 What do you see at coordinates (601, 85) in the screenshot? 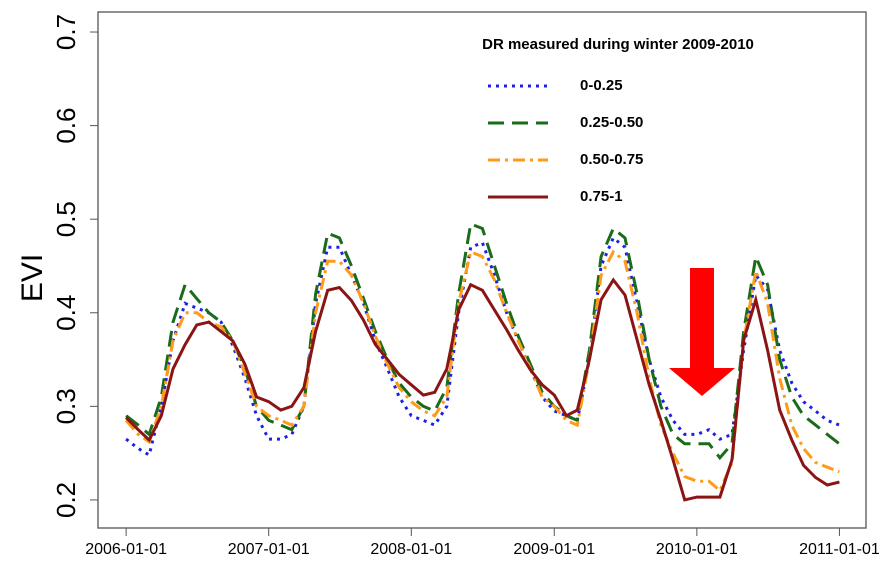
I see `legend-label: 0-0.25` at bounding box center [601, 85].